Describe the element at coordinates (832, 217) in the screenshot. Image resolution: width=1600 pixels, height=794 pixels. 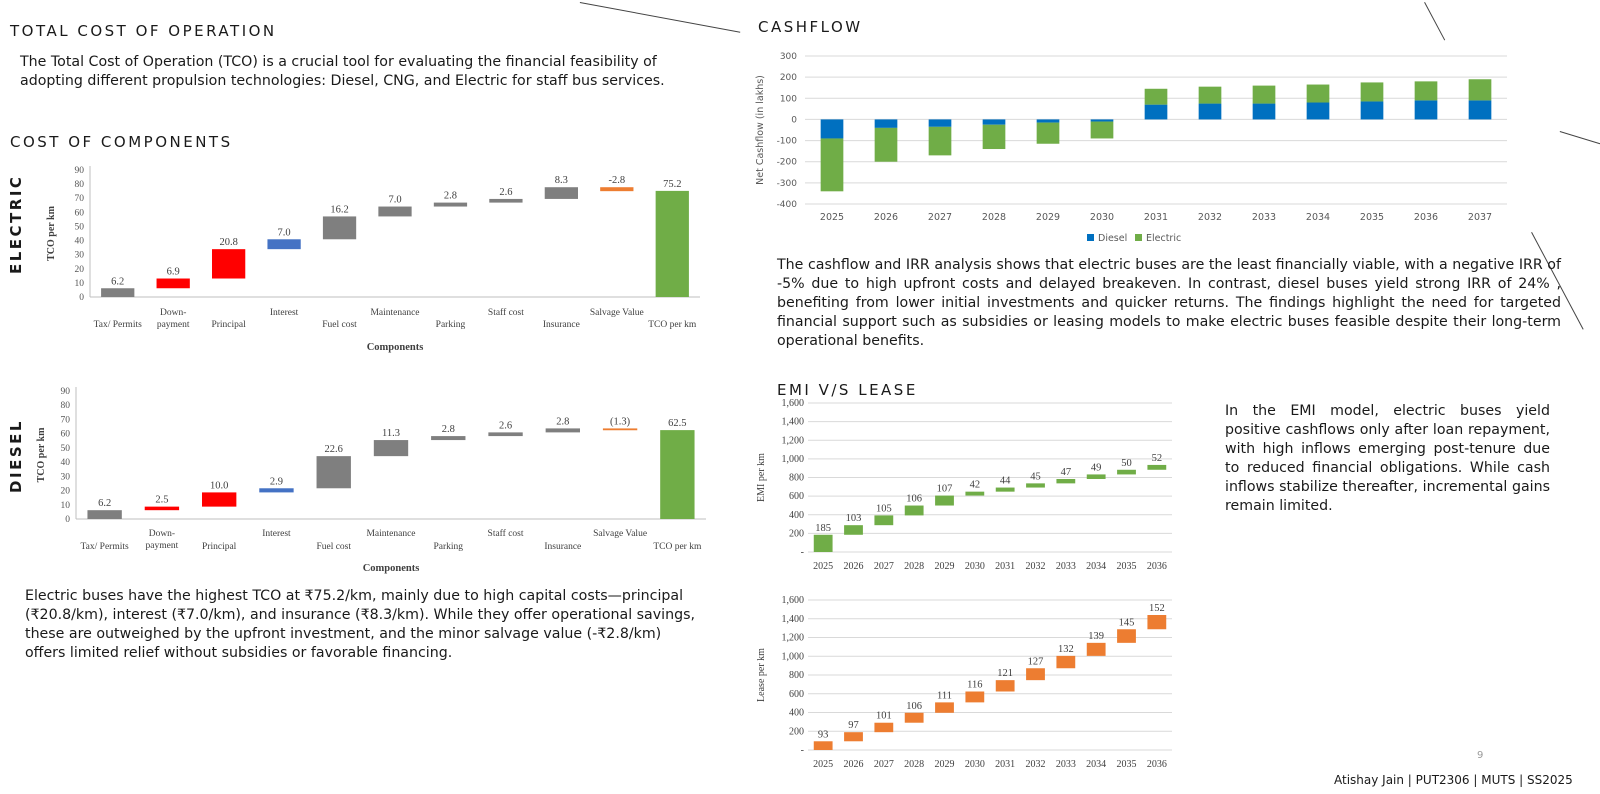
I see `x-tick-label: 2025` at that location.